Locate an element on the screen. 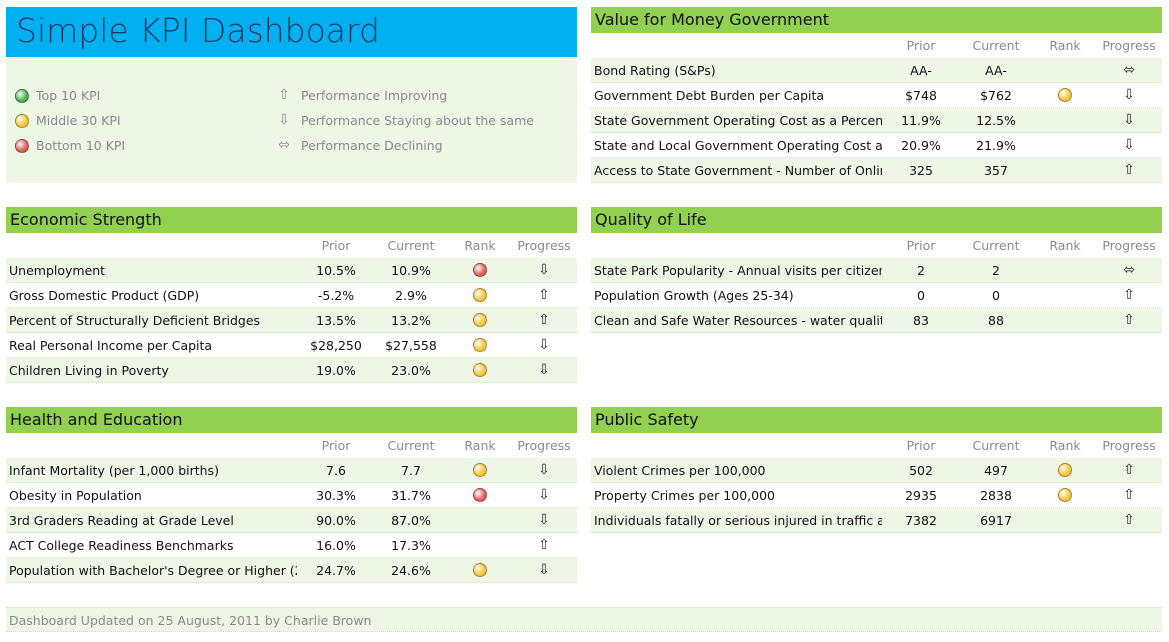 This screenshot has height=642, width=1169. kpi-label: 3rd Graders Reading at Grade Level is located at coordinates (121, 520).